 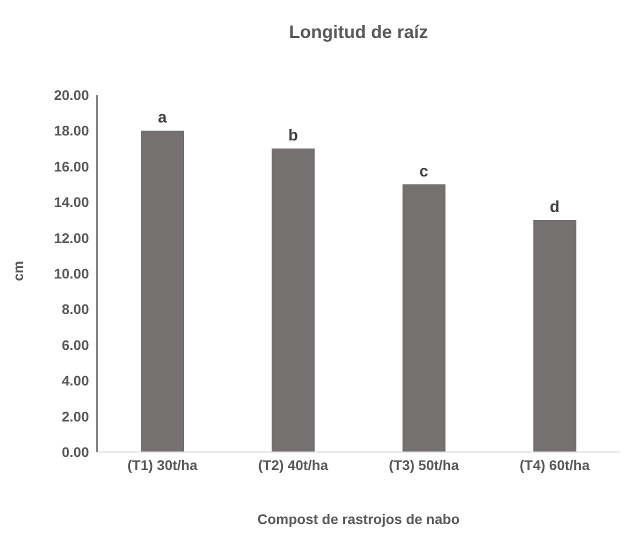 What do you see at coordinates (72, 166) in the screenshot?
I see `y-tick-label: 16.00` at bounding box center [72, 166].